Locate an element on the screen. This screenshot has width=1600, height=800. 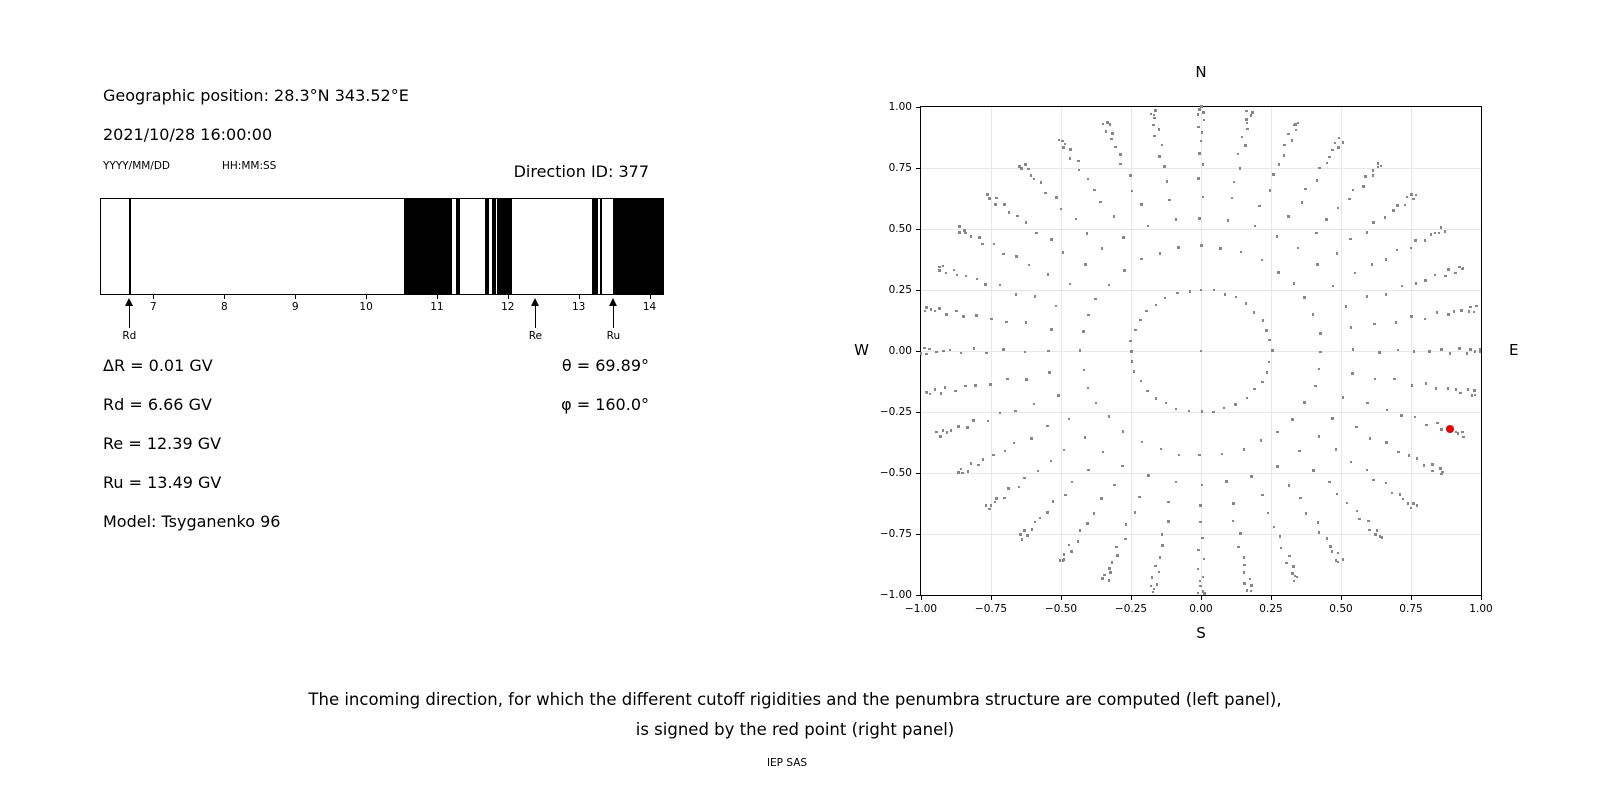
time-format-label: HH:MM:SS is located at coordinates (249, 166).